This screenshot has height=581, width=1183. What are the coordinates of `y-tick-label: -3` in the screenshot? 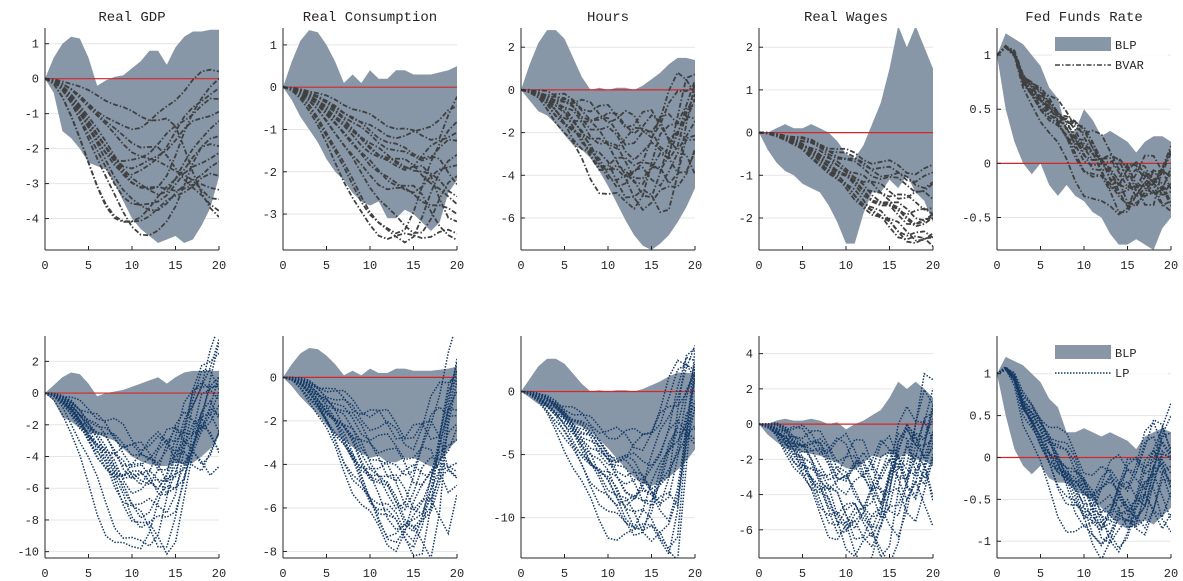 It's located at (32, 185).